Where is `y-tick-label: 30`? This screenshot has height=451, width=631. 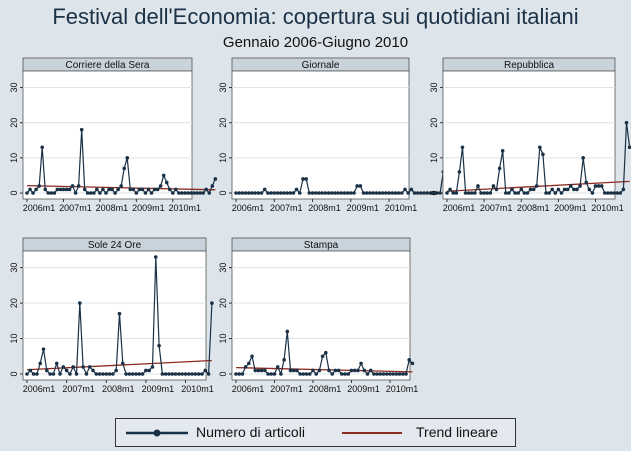 y-tick-label: 30 is located at coordinates (434, 88).